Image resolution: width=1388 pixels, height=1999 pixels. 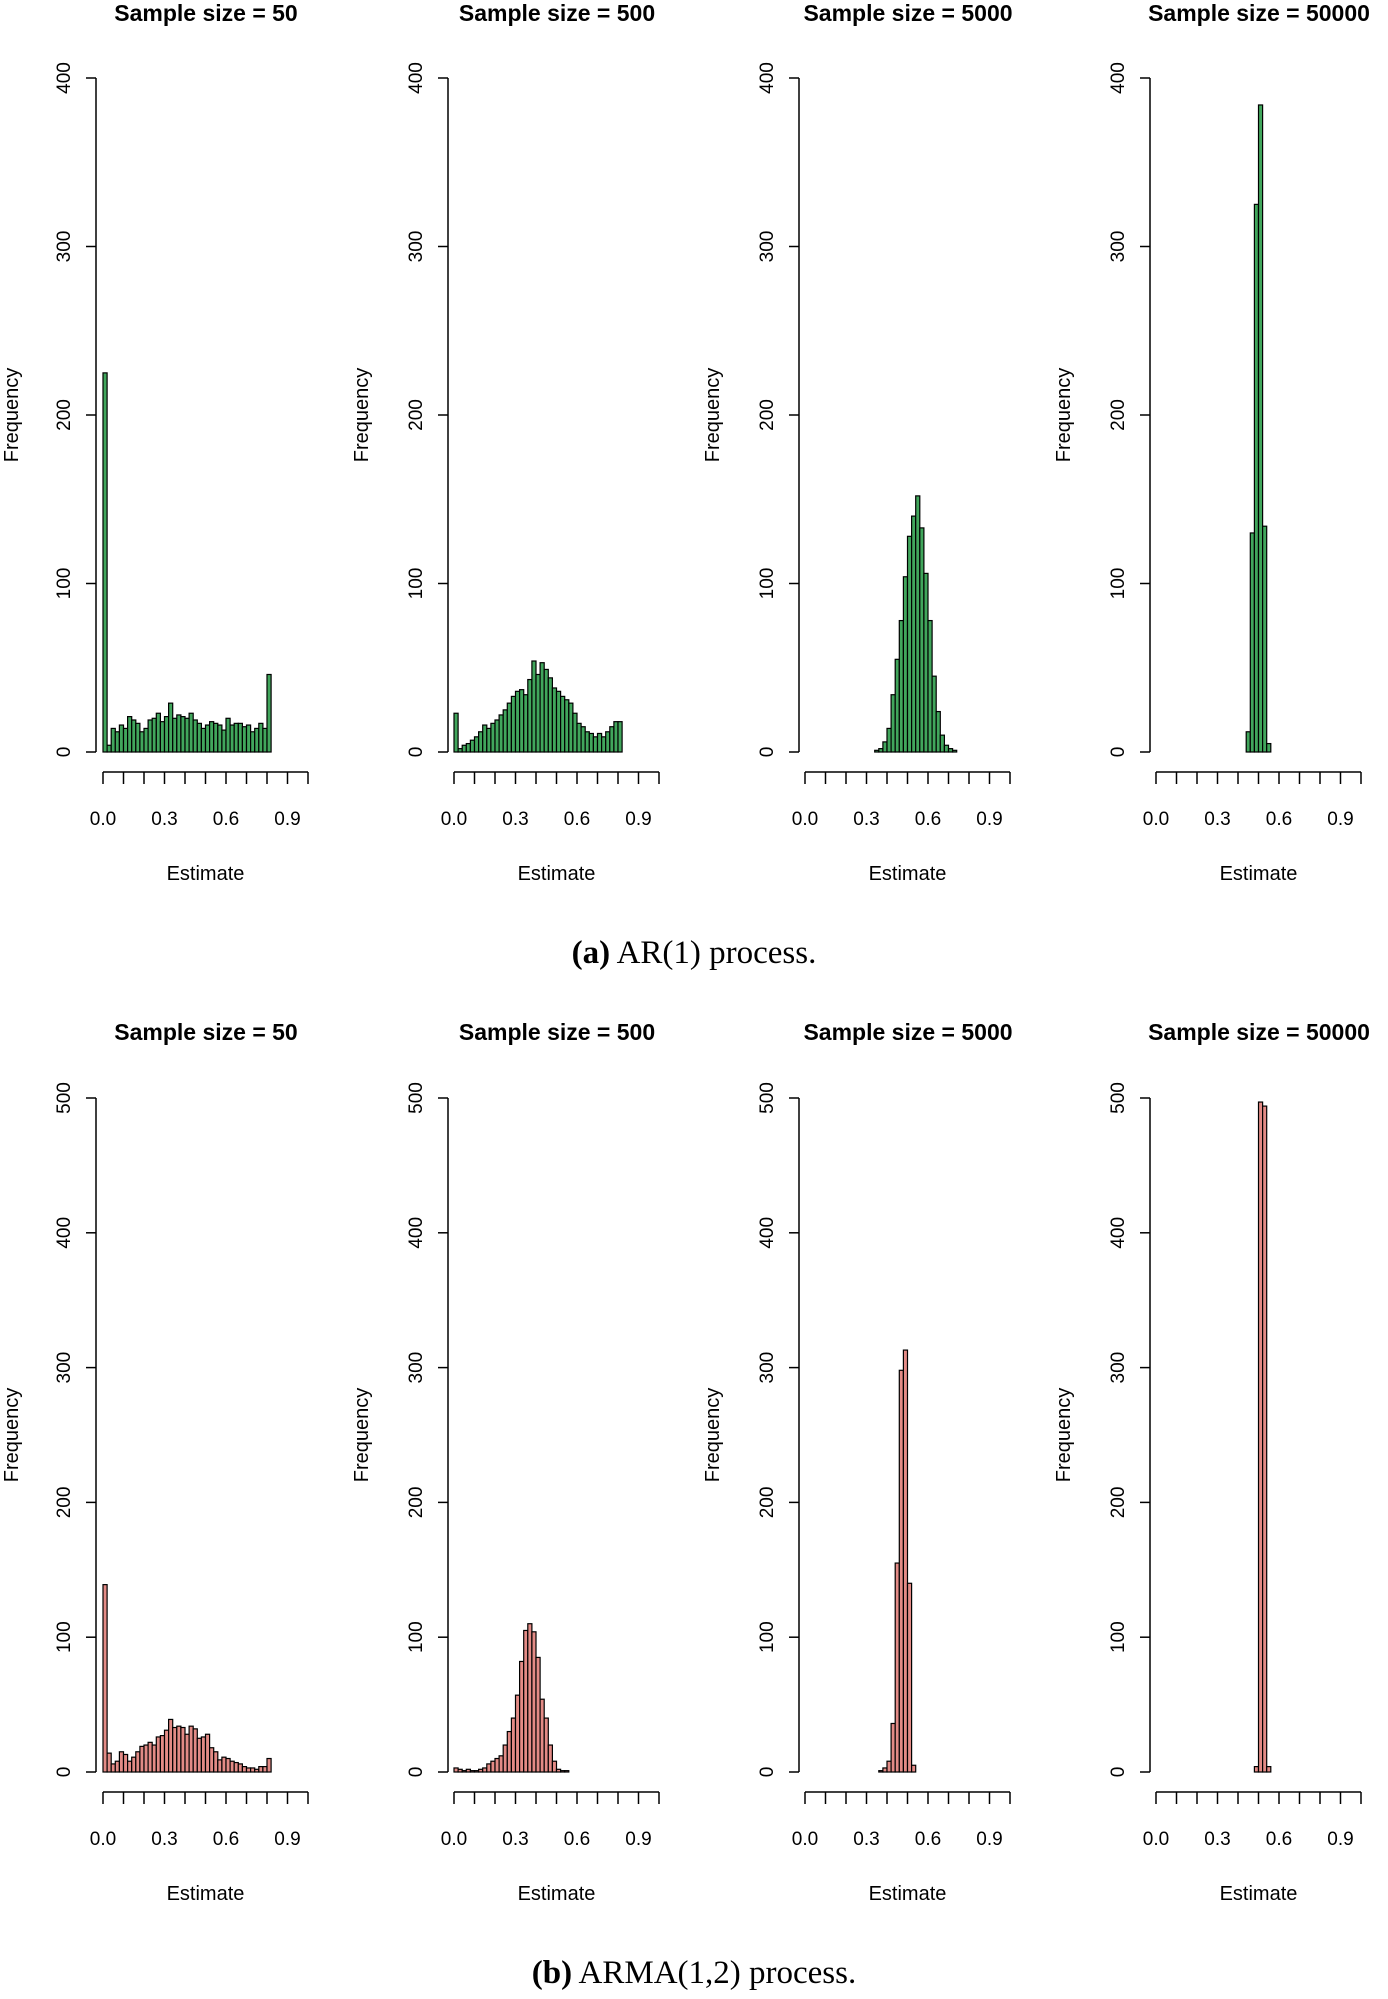 What do you see at coordinates (1118, 1098) in the screenshot?
I see `y-tick-label: 500` at bounding box center [1118, 1098].